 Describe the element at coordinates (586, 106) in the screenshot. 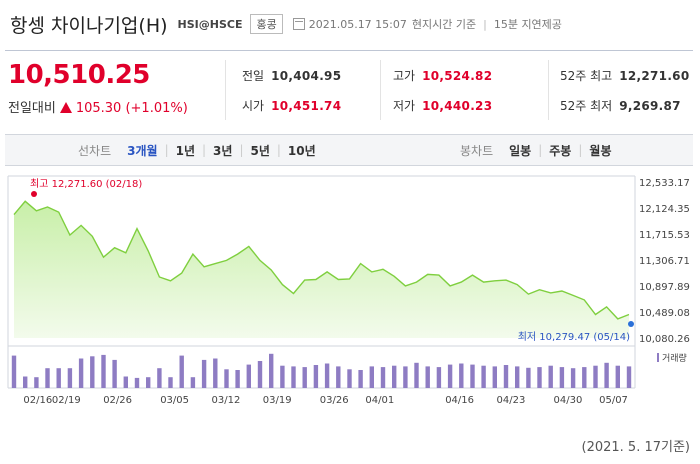

I see `stat-label: 52주 최저` at that location.